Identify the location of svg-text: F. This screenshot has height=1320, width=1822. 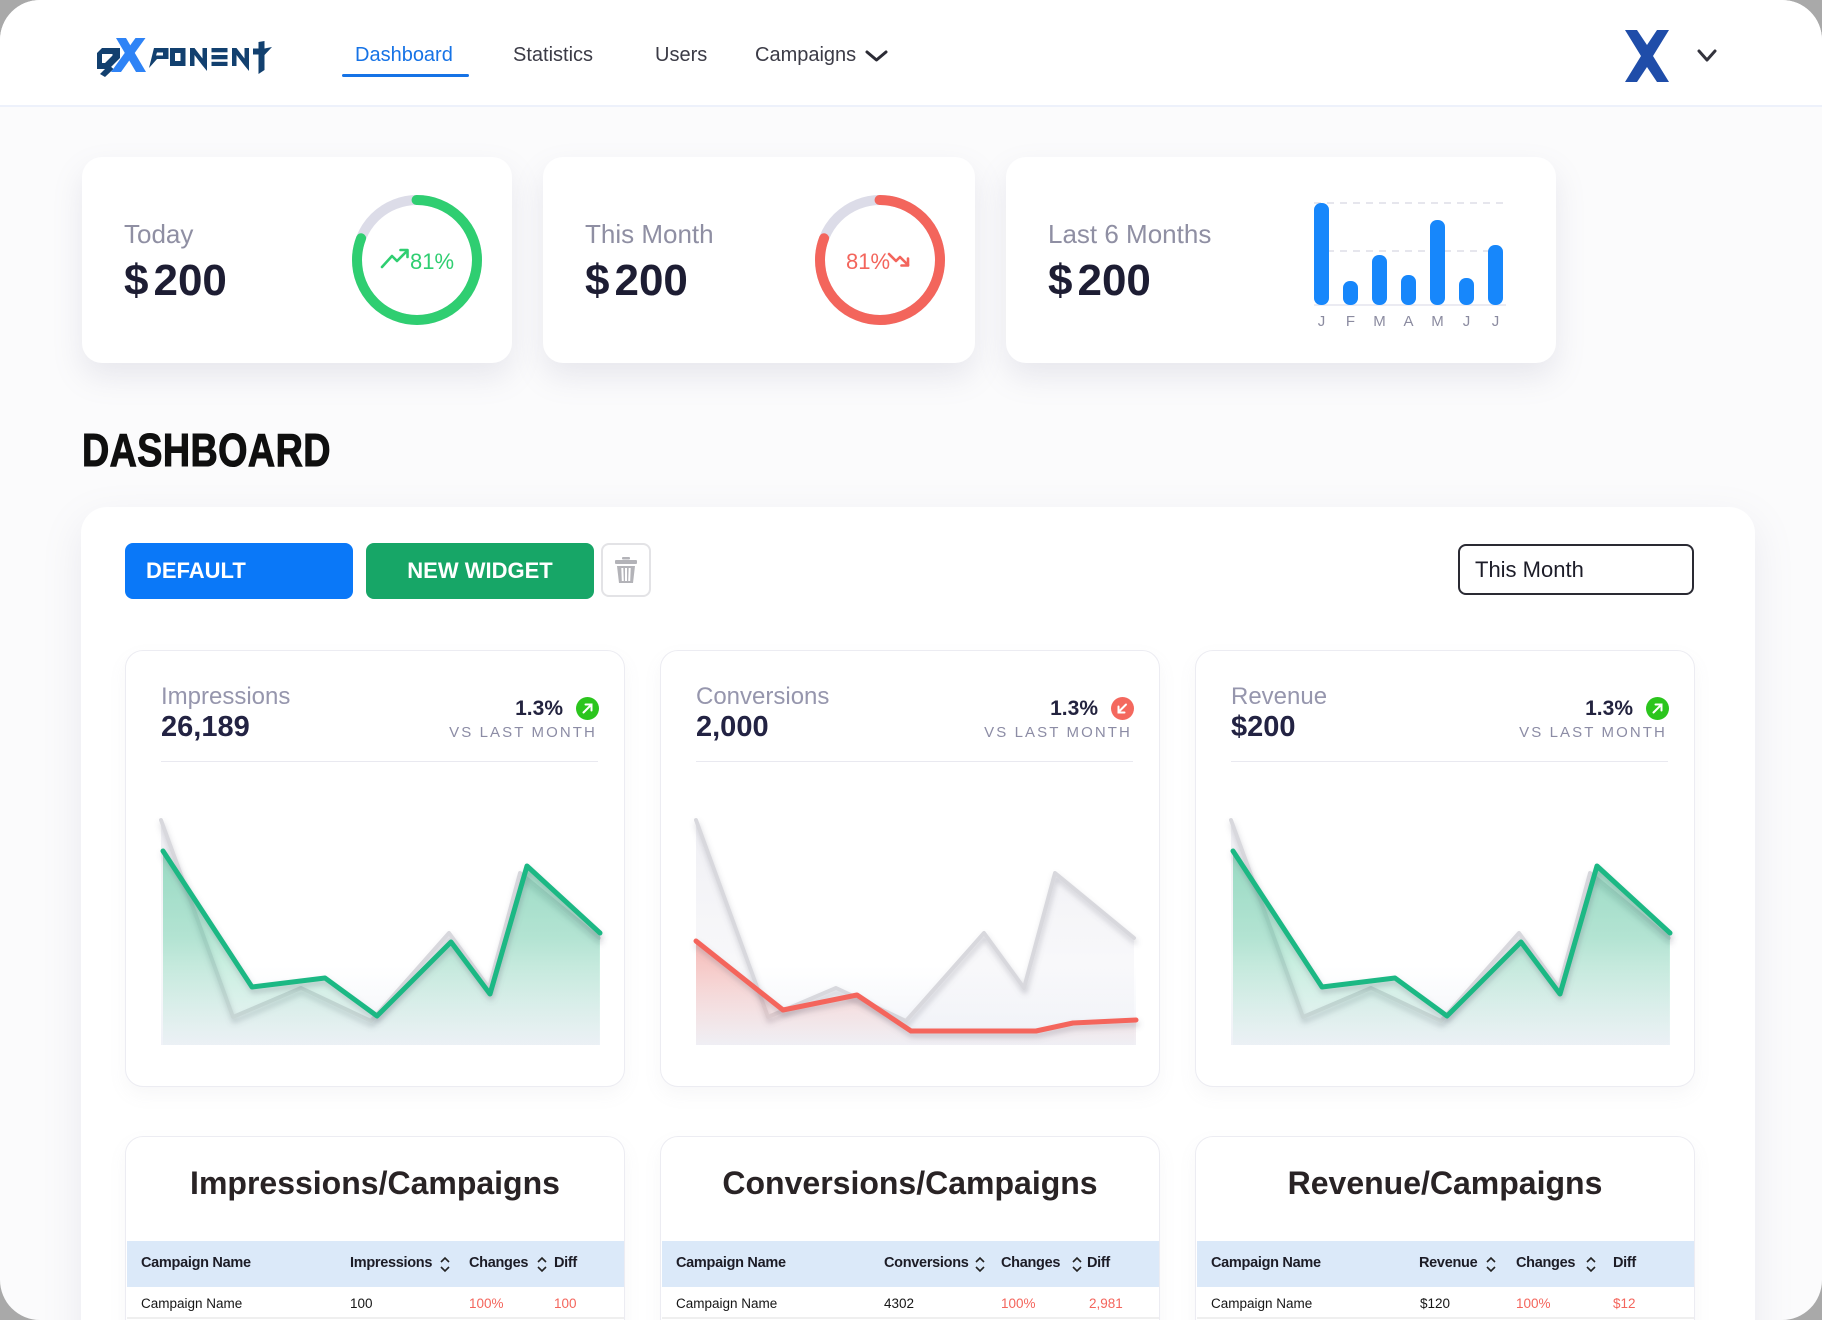
(1350, 321).